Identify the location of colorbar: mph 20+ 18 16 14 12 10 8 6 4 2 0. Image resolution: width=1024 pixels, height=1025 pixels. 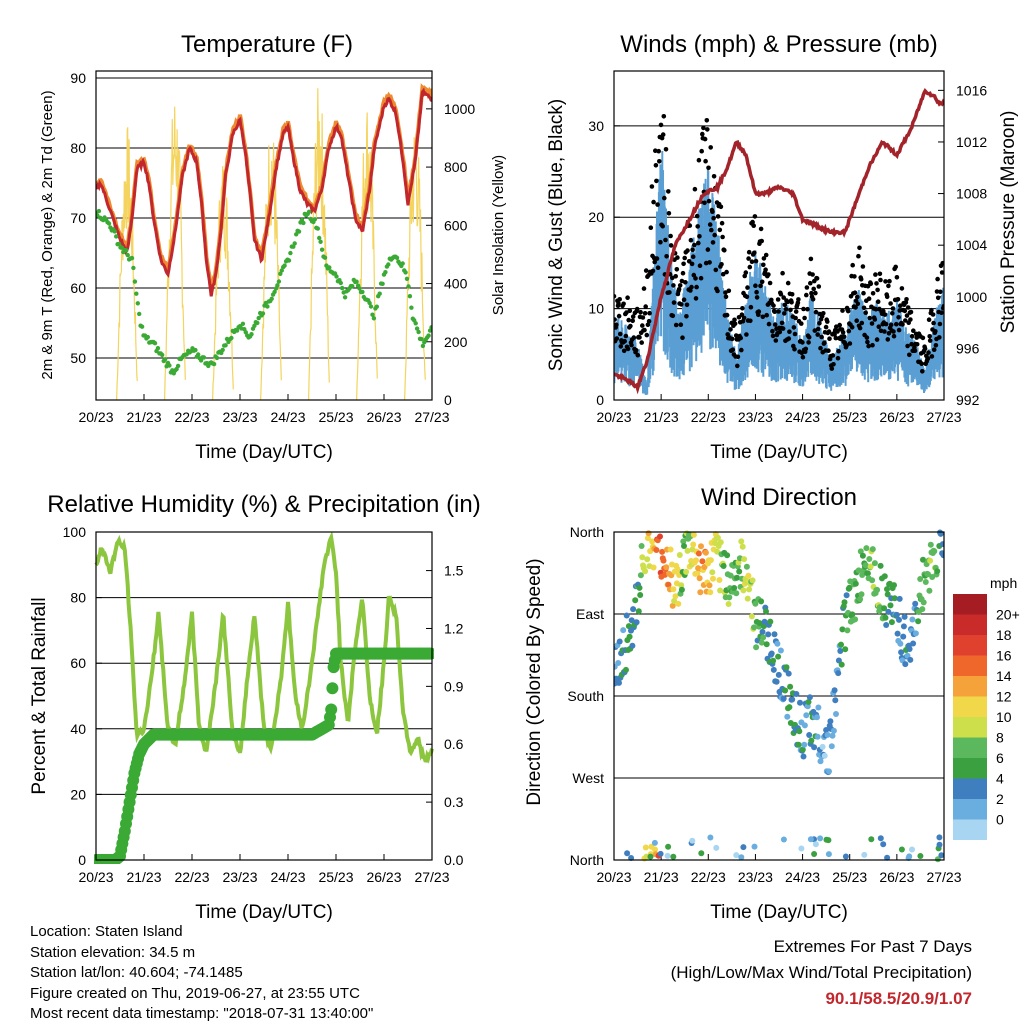
(986, 707).